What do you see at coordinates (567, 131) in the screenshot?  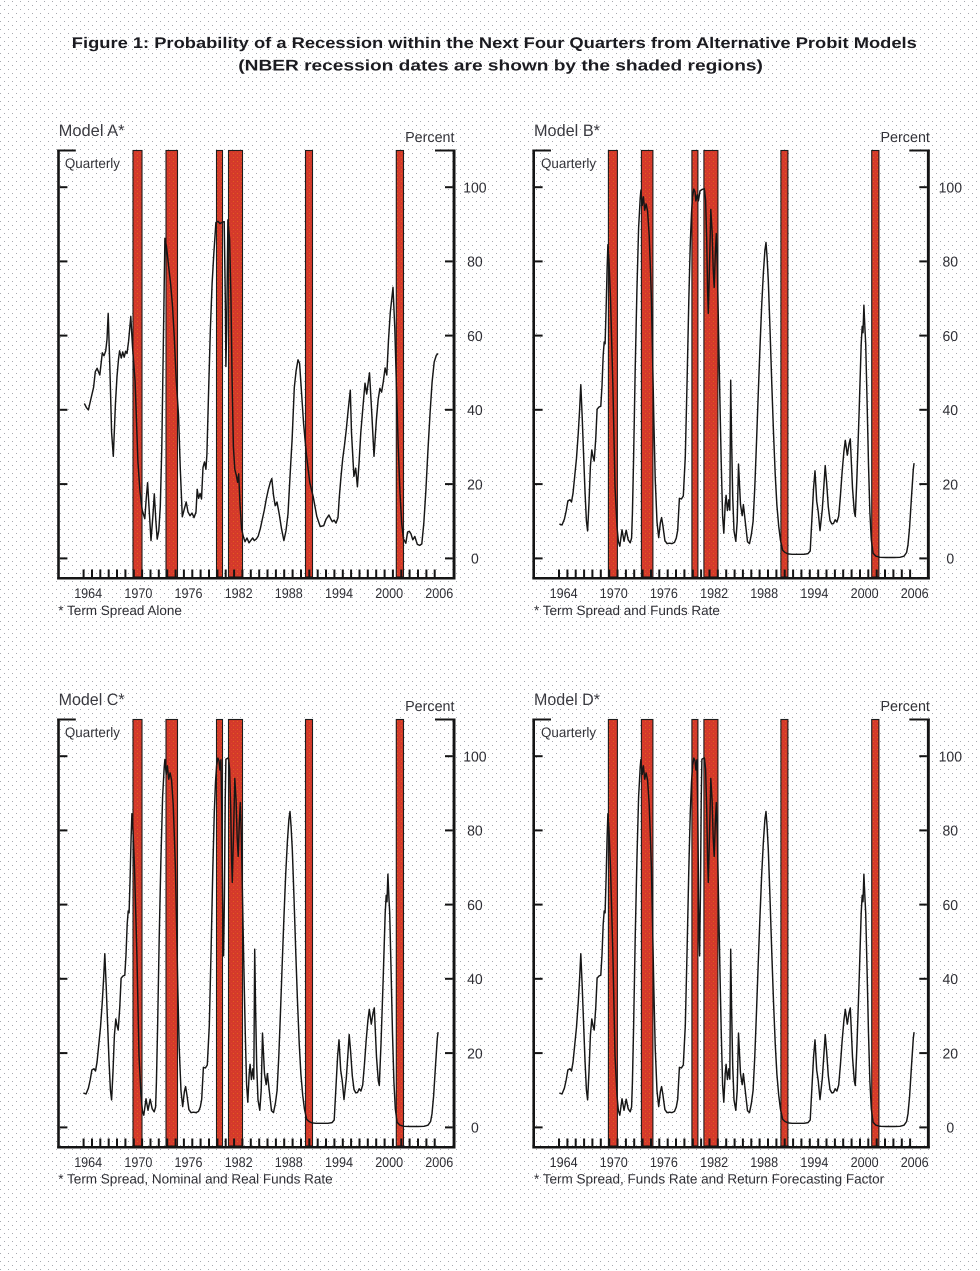 I see `svg-text: Model B*` at bounding box center [567, 131].